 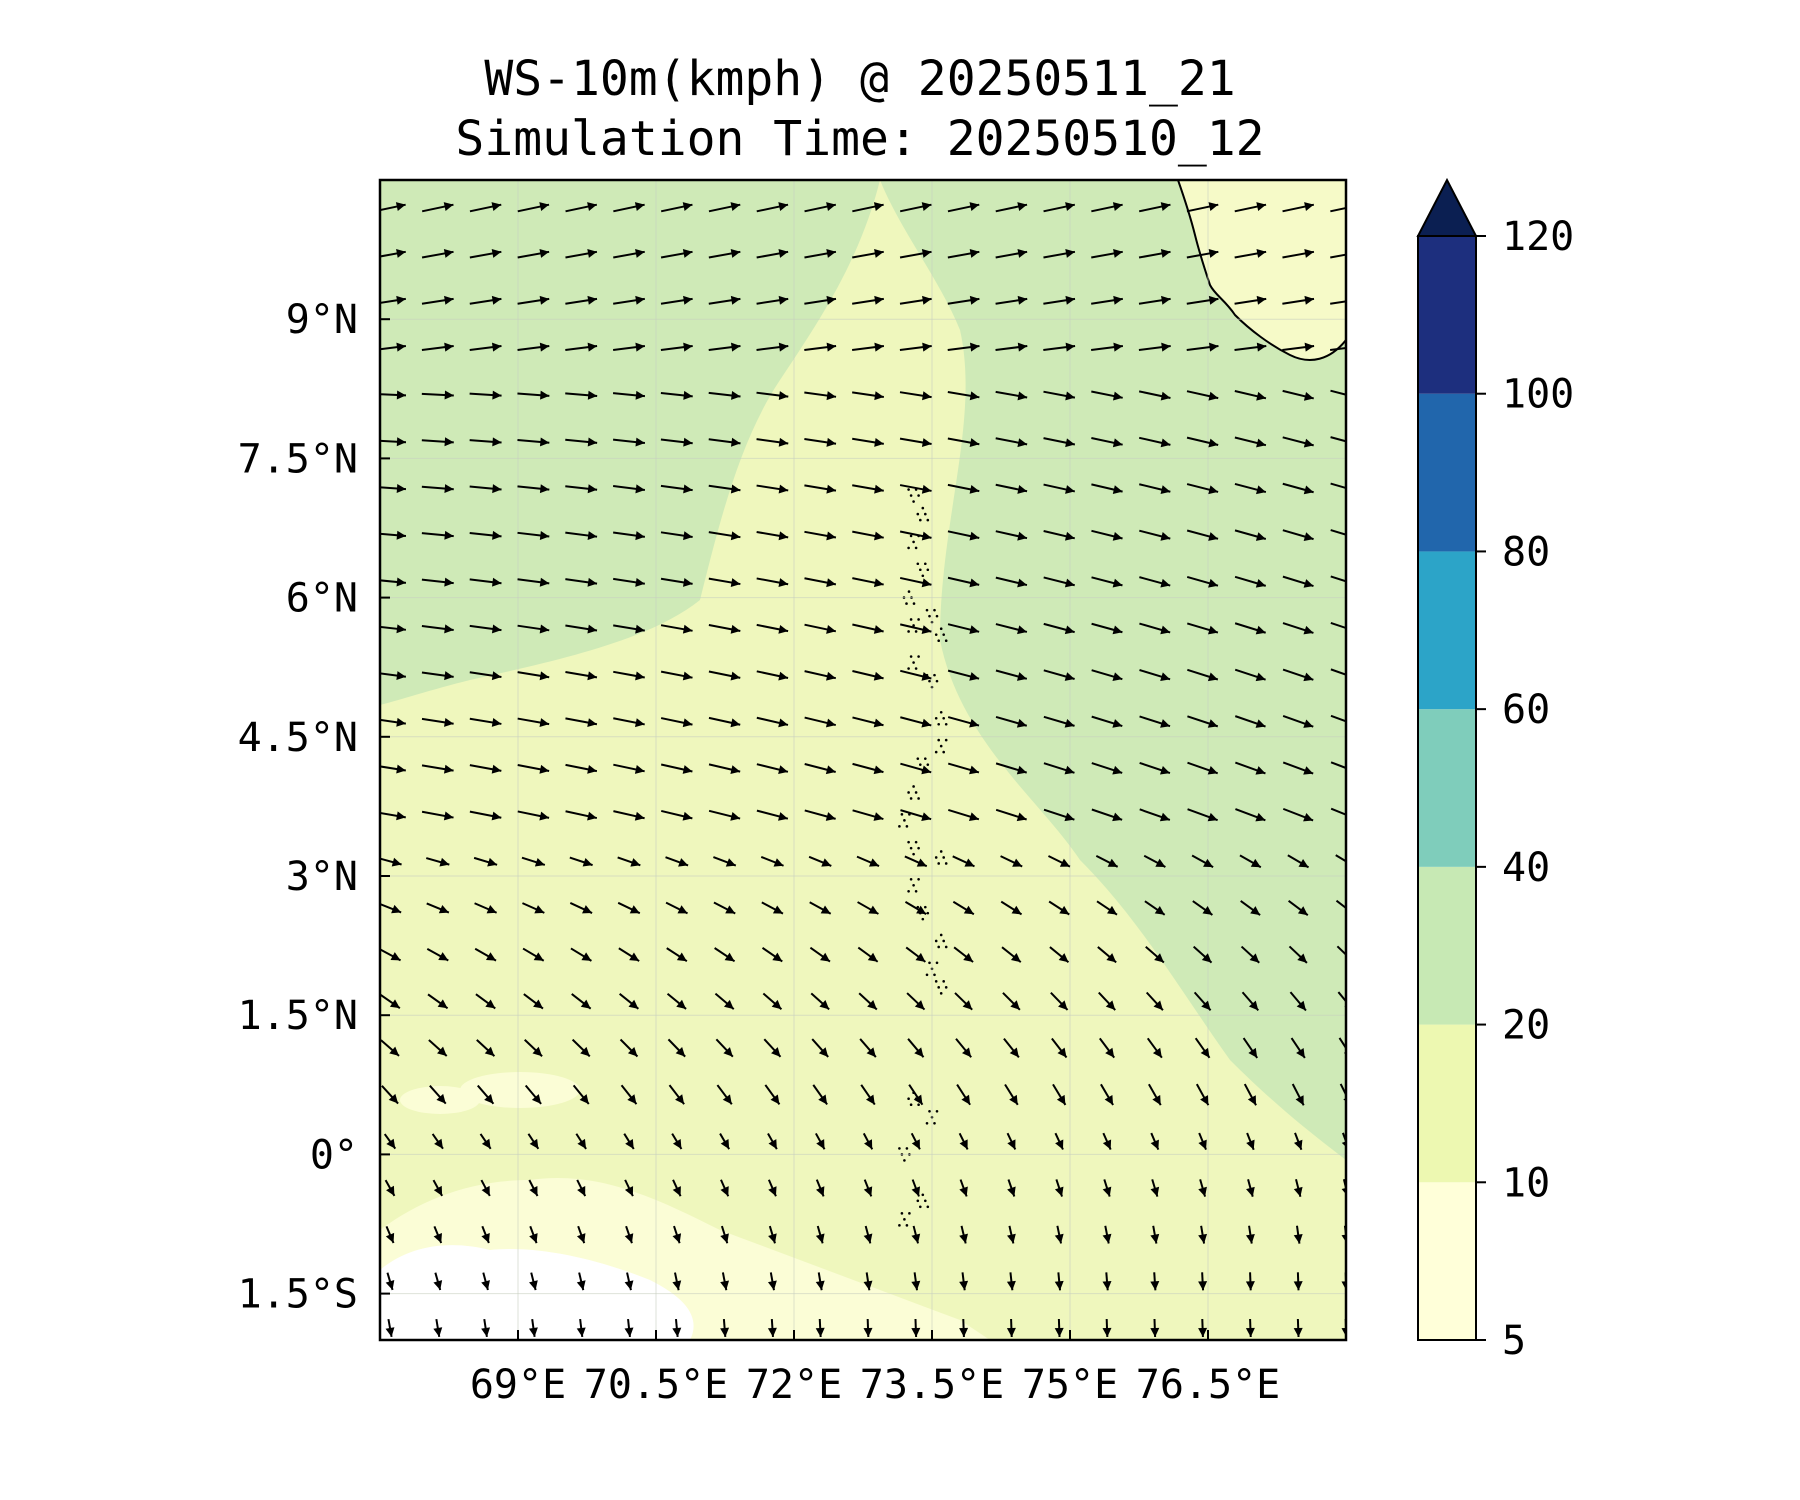 I want to click on lon-tick-label: 75°E, so click(x=1070, y=1385).